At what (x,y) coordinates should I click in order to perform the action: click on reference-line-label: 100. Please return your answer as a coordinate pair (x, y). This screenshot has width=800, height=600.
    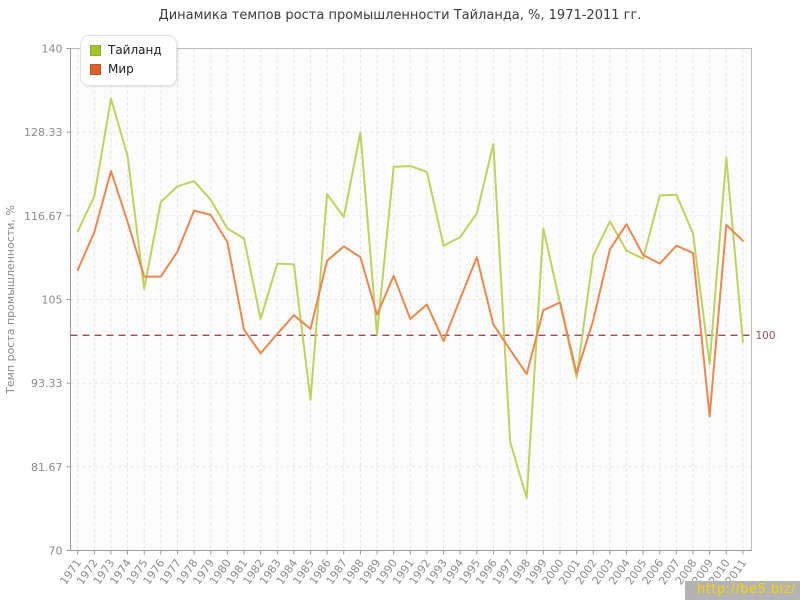
    Looking at the image, I should click on (766, 336).